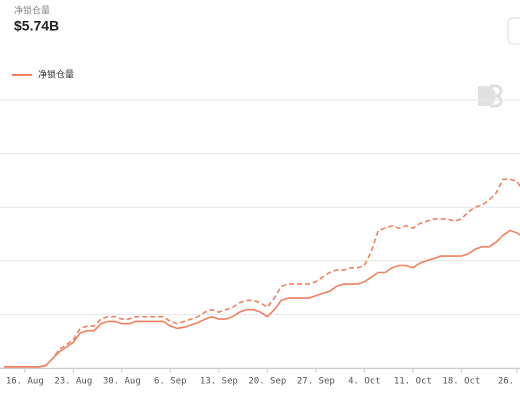 The image size is (520, 405). I want to click on x-tick-label: 16. Aug, so click(25, 382).